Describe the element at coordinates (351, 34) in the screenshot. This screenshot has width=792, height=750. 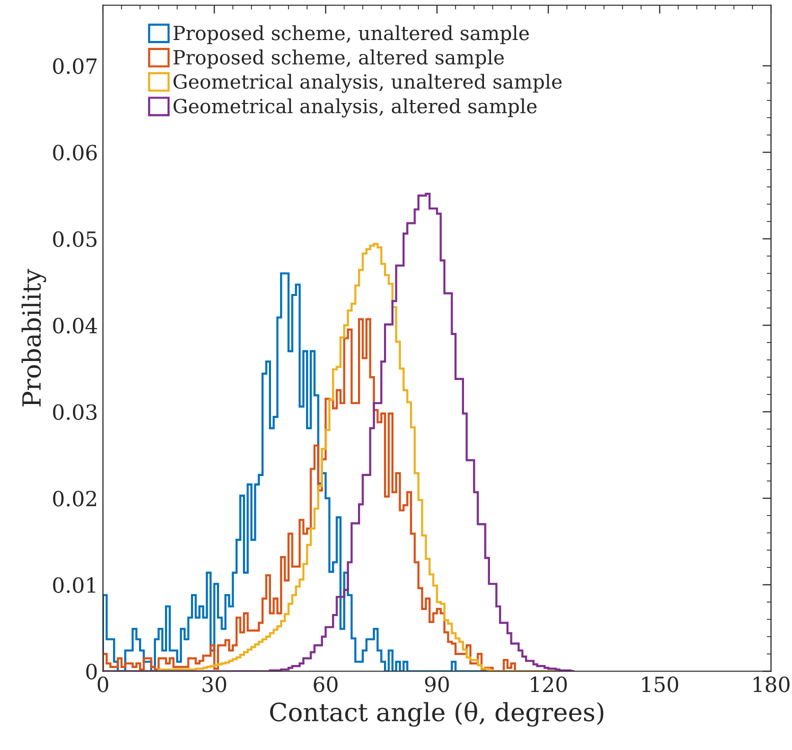
I see `legend-label: Proposed scheme, unaltered sample` at that location.